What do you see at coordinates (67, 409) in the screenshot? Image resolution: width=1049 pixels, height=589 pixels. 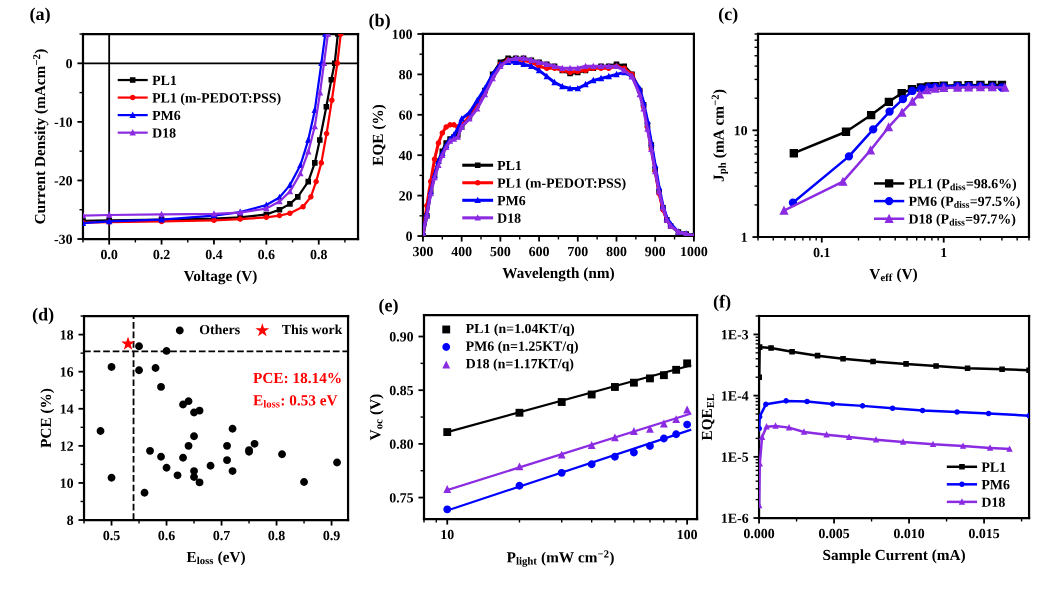 I see `y-tick-label: 14` at bounding box center [67, 409].